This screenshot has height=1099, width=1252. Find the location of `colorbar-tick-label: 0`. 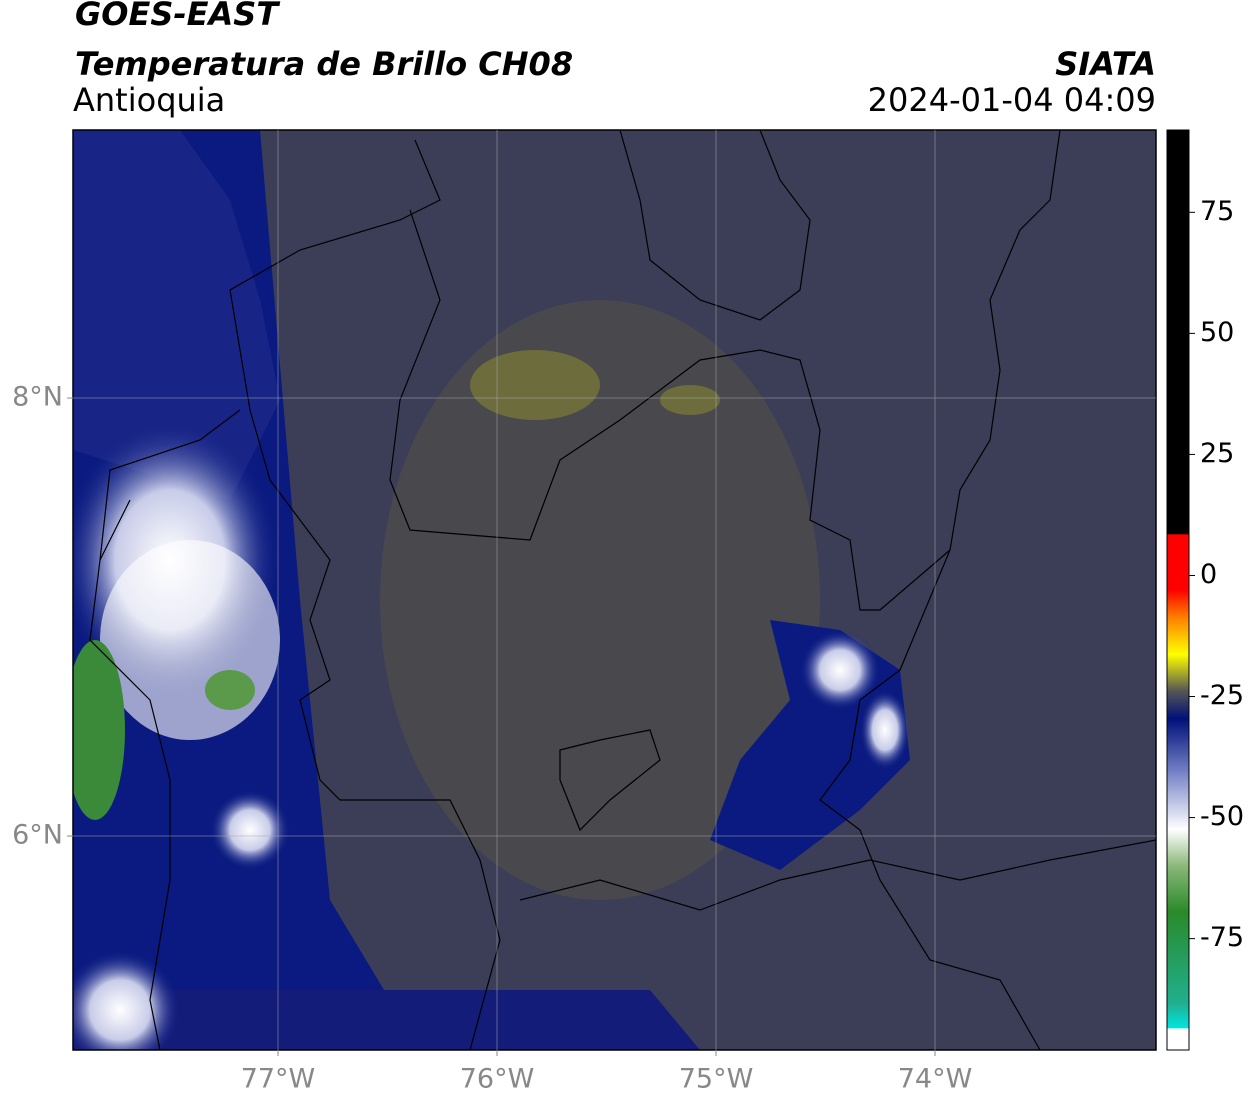

colorbar-tick-label: 0 is located at coordinates (1208, 574).